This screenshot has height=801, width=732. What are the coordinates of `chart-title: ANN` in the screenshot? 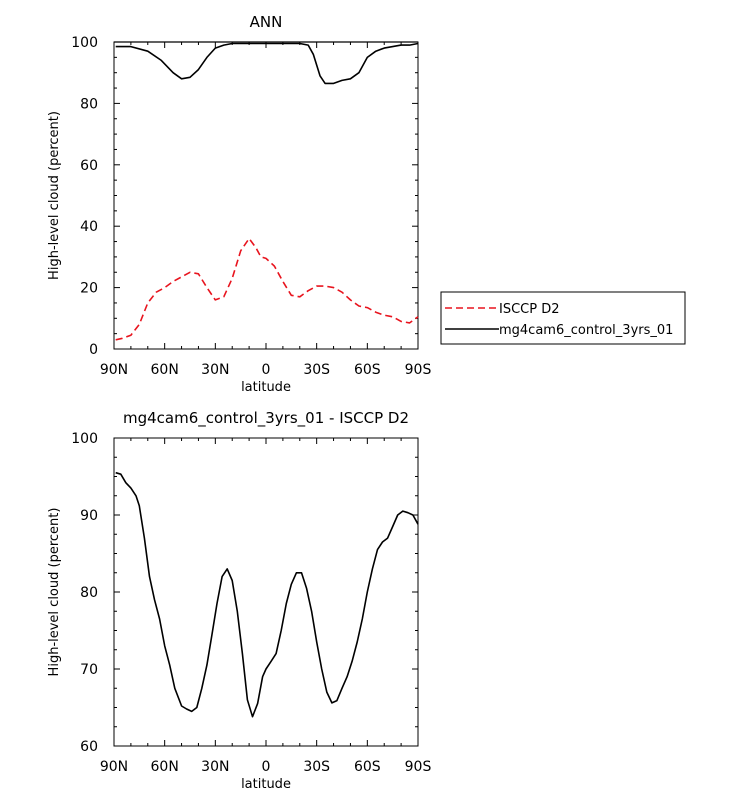 It's located at (266, 22).